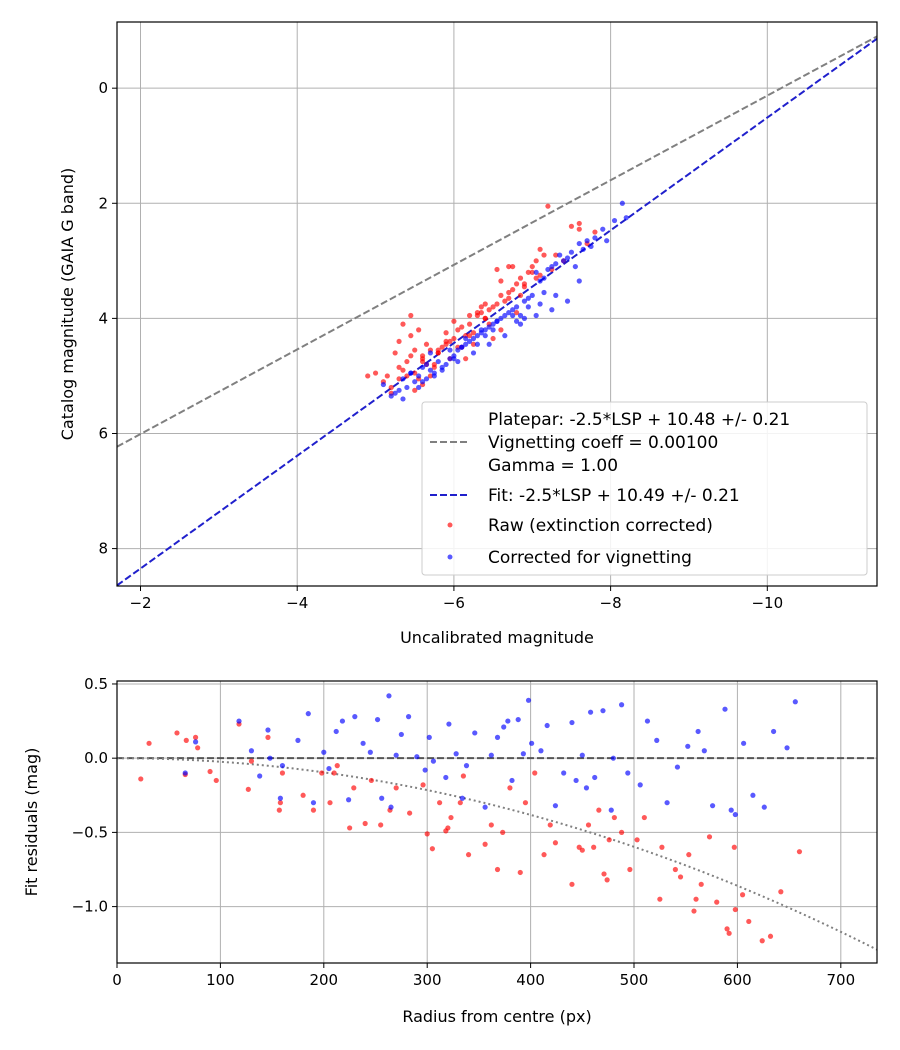  What do you see at coordinates (96, 758) in the screenshot?
I see `bottom-y-tick-label: 0.0` at bounding box center [96, 758].